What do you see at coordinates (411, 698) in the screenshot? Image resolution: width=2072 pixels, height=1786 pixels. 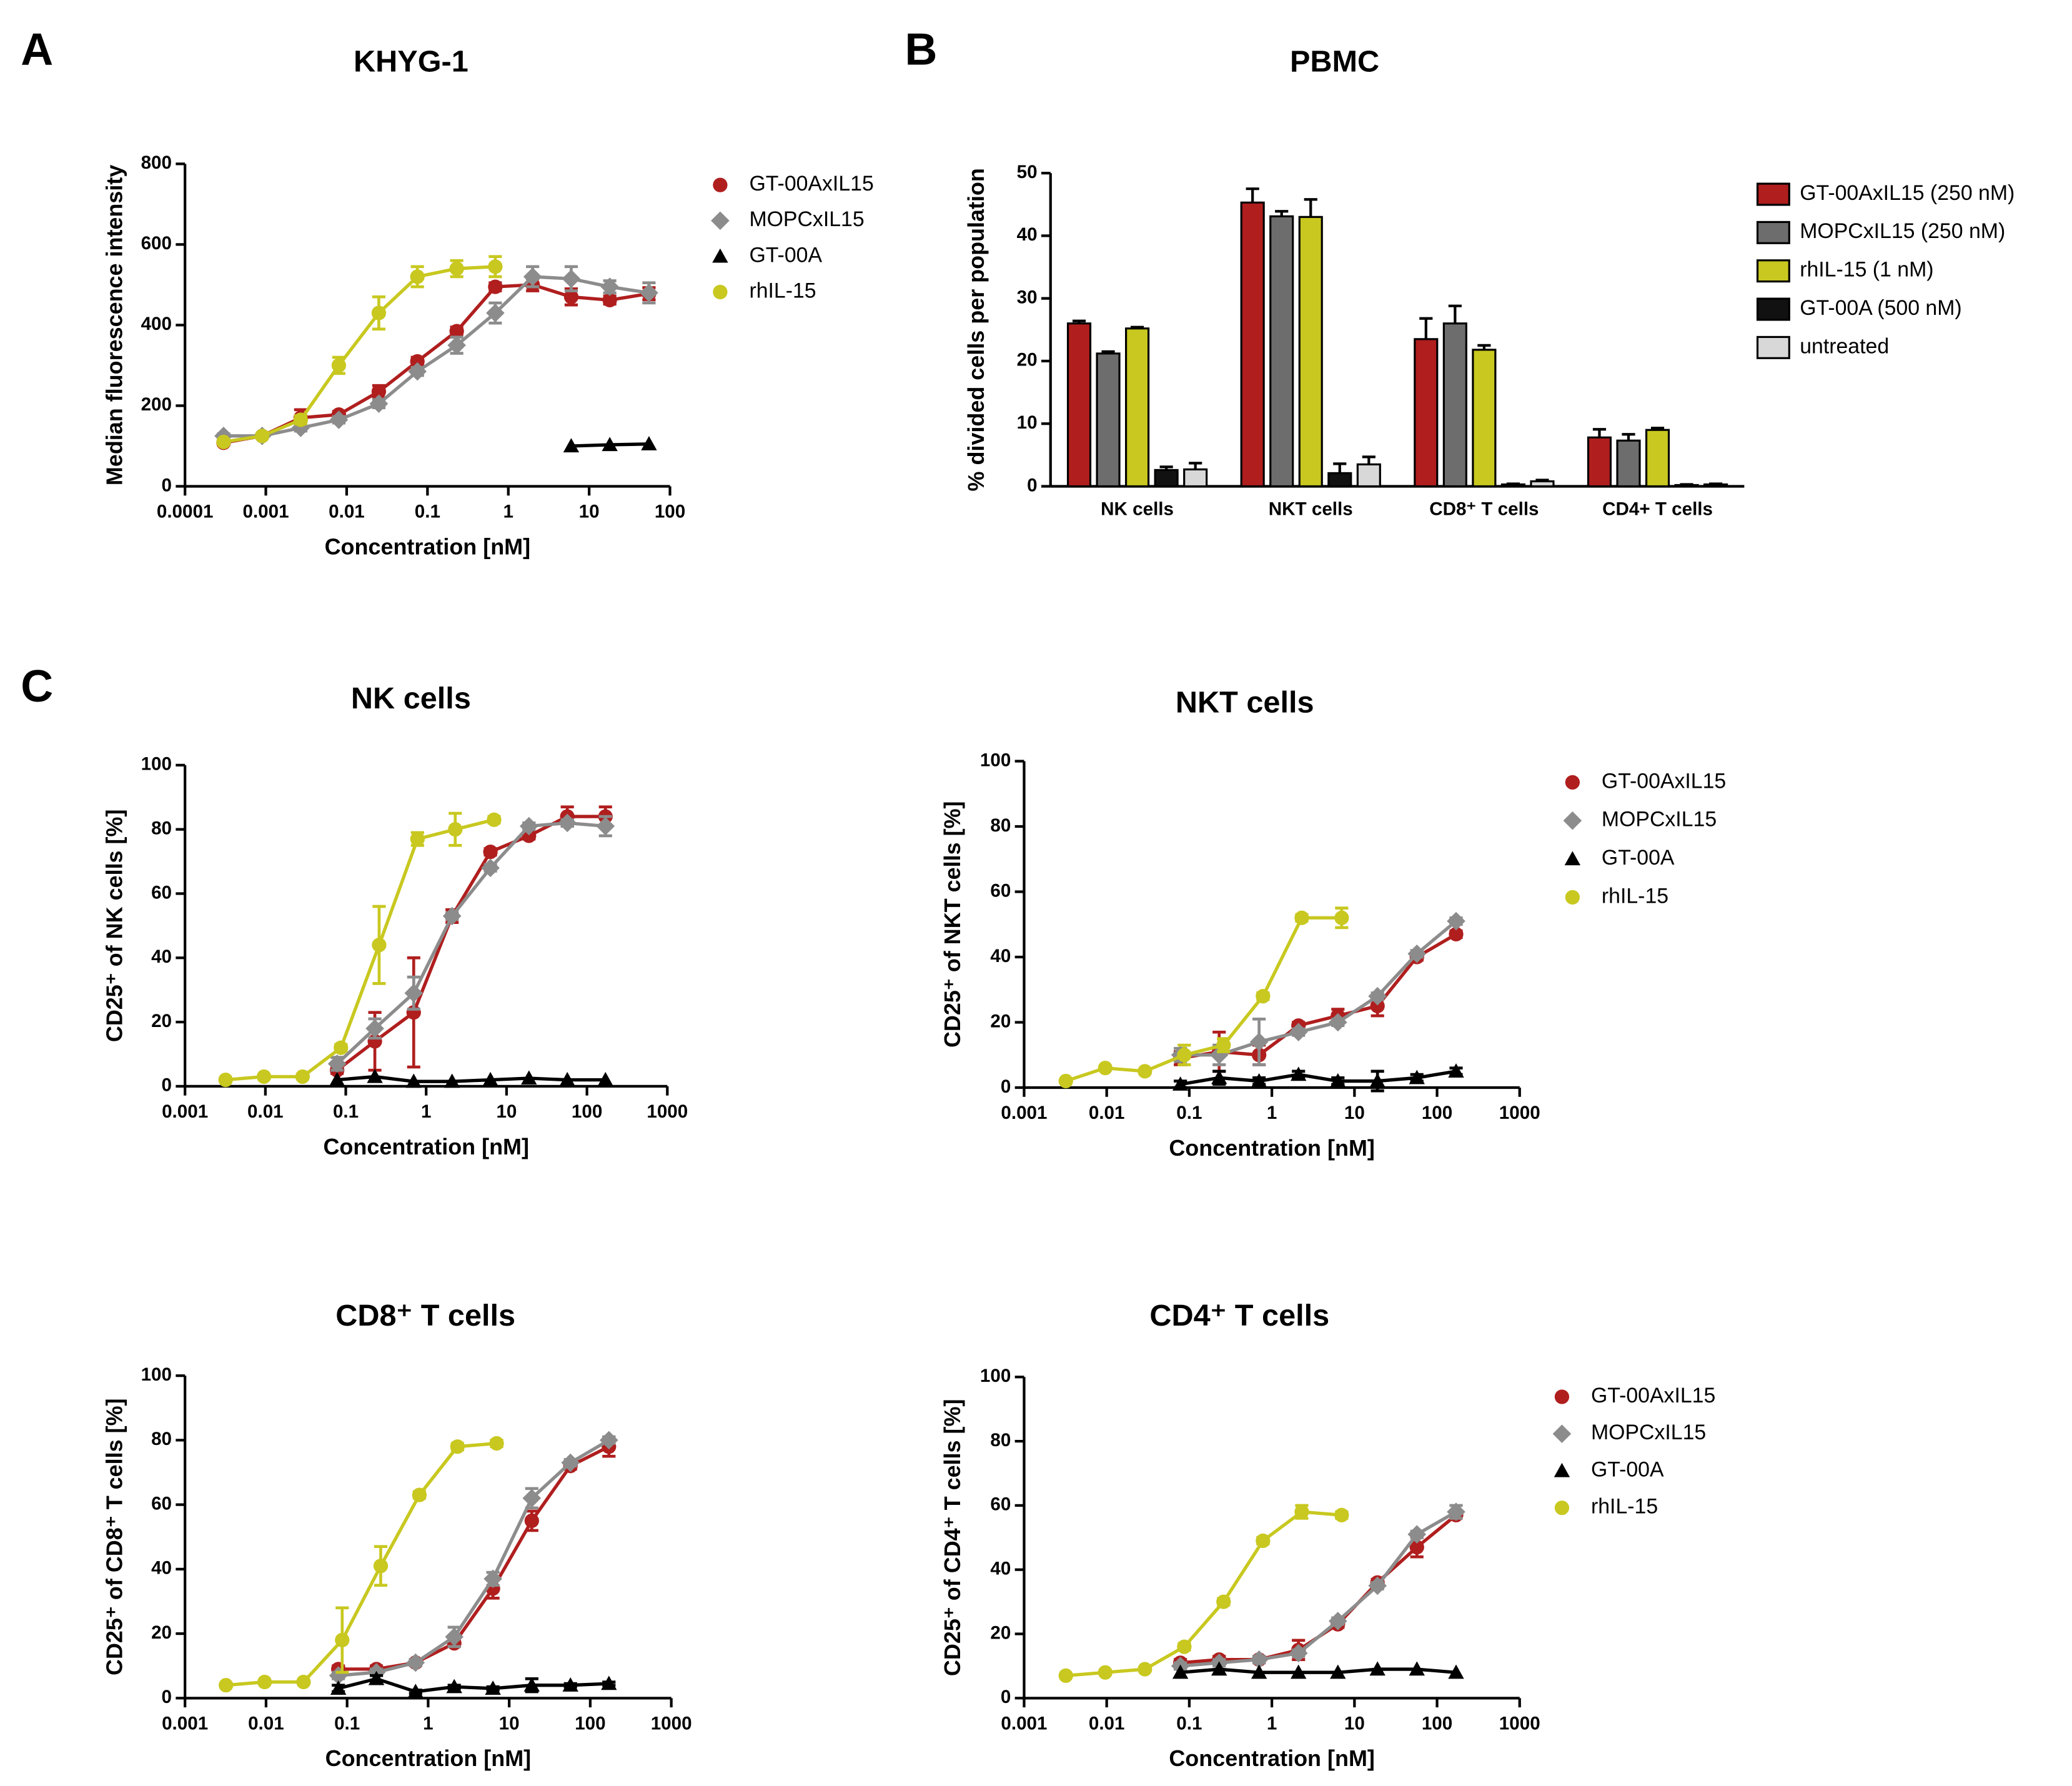 I see `chart-title: NK cells` at bounding box center [411, 698].